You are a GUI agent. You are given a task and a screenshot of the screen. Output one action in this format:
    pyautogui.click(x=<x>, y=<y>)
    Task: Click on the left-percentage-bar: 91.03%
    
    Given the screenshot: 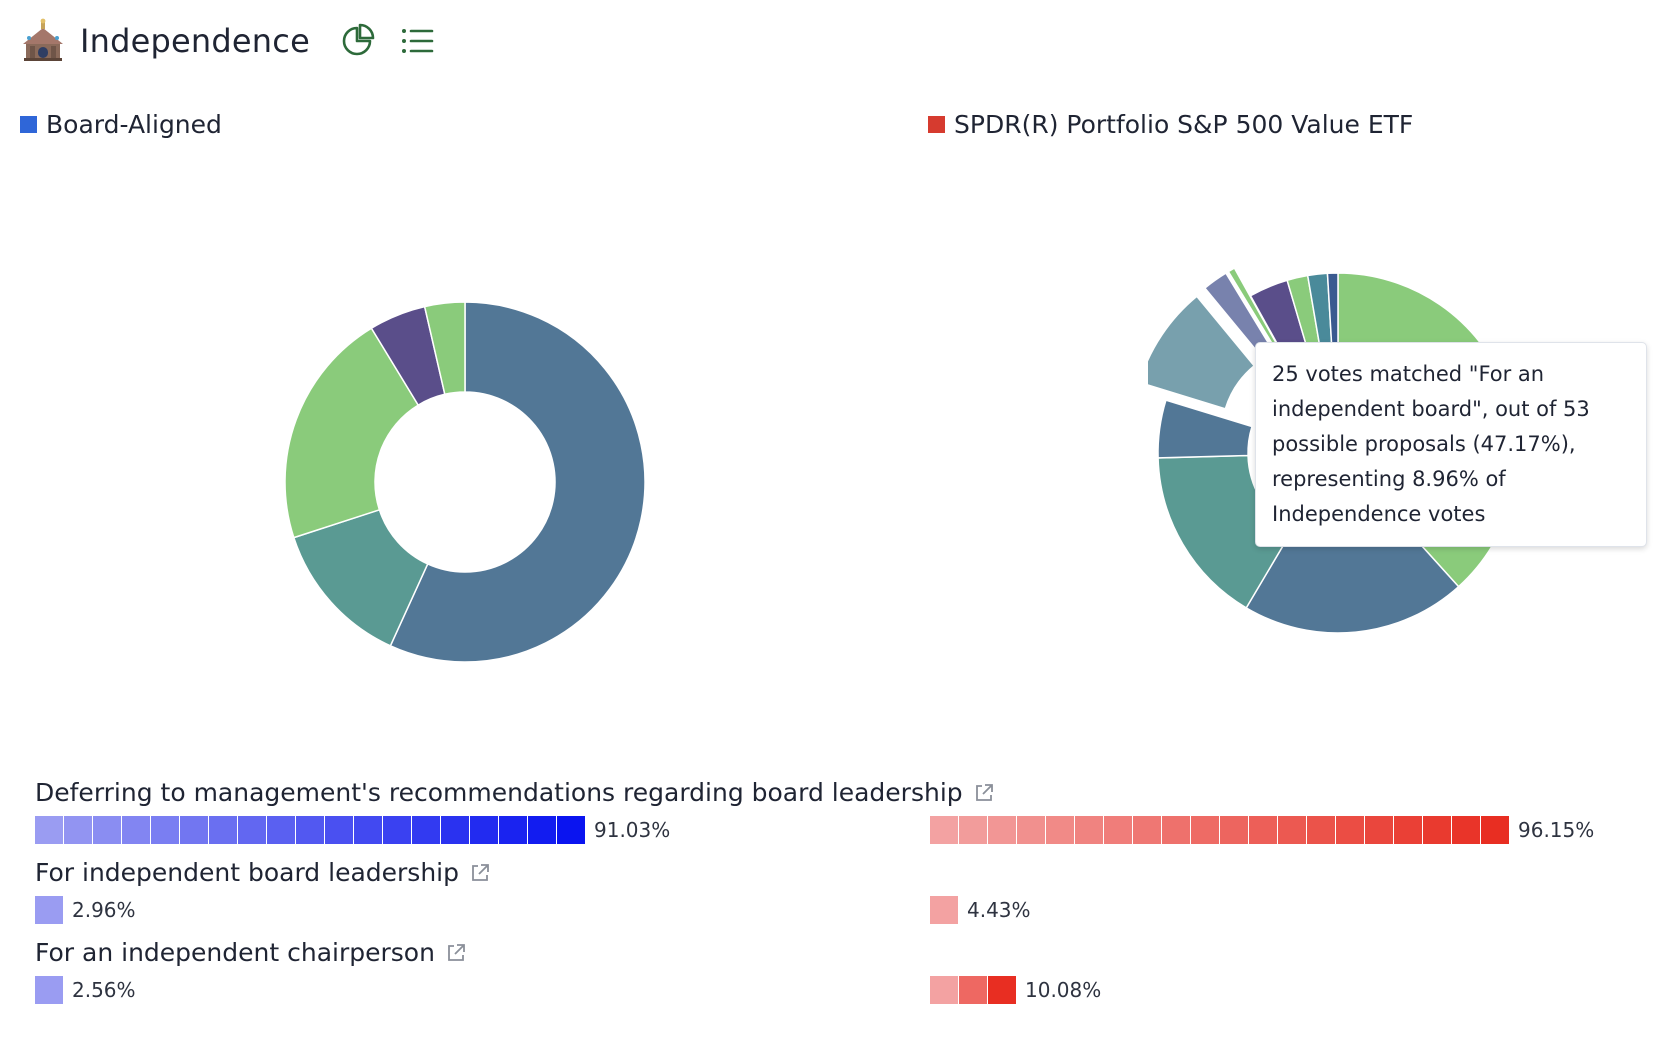 What is the action you would take?
    pyautogui.click(x=352, y=830)
    